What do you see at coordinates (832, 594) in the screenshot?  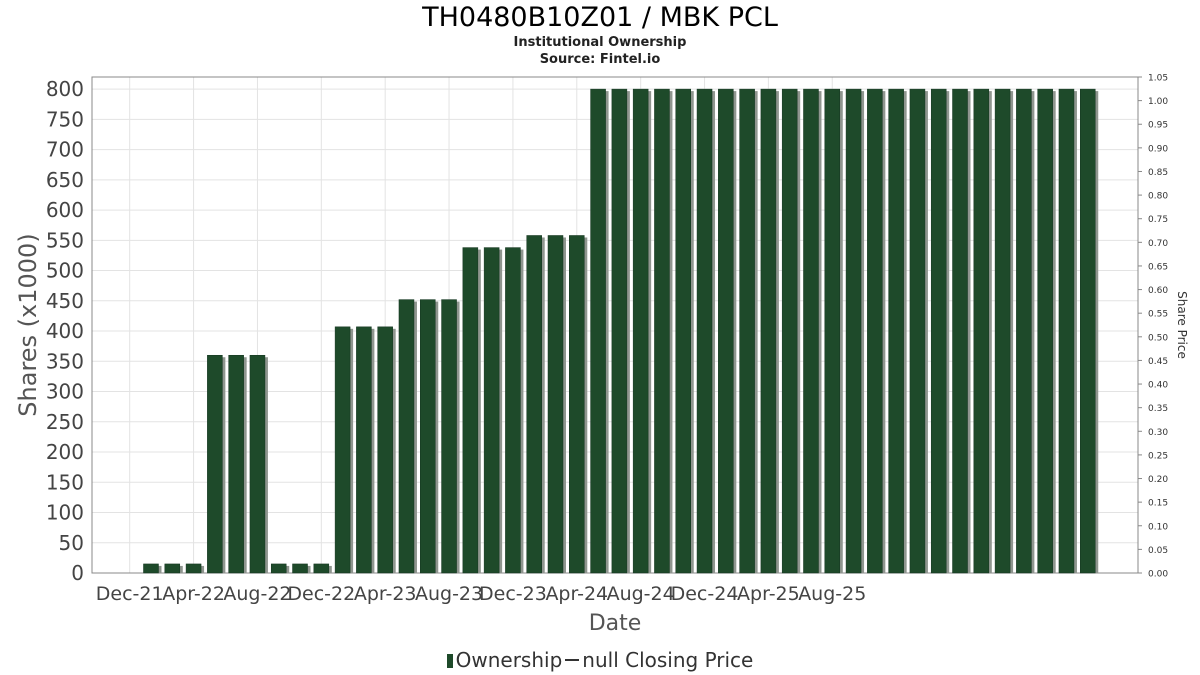 I see `x-tick-label: Aug-25` at bounding box center [832, 594].